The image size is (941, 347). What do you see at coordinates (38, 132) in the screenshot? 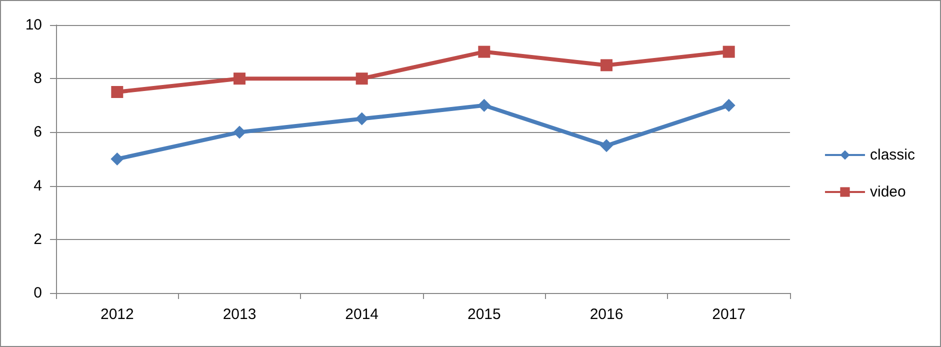
I see `y-tick-label: 6` at bounding box center [38, 132].